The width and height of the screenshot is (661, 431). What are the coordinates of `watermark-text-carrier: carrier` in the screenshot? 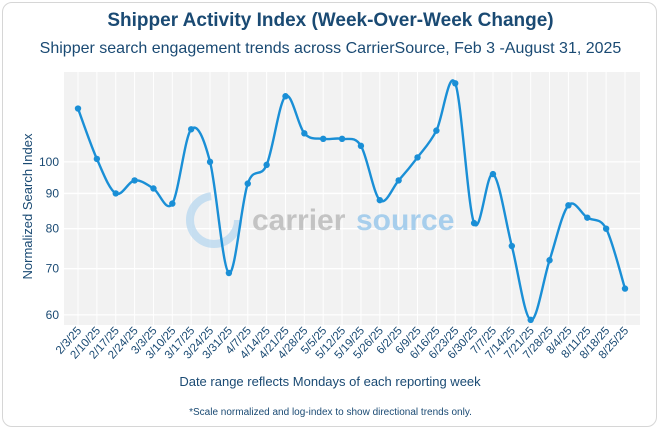 It's located at (299, 220).